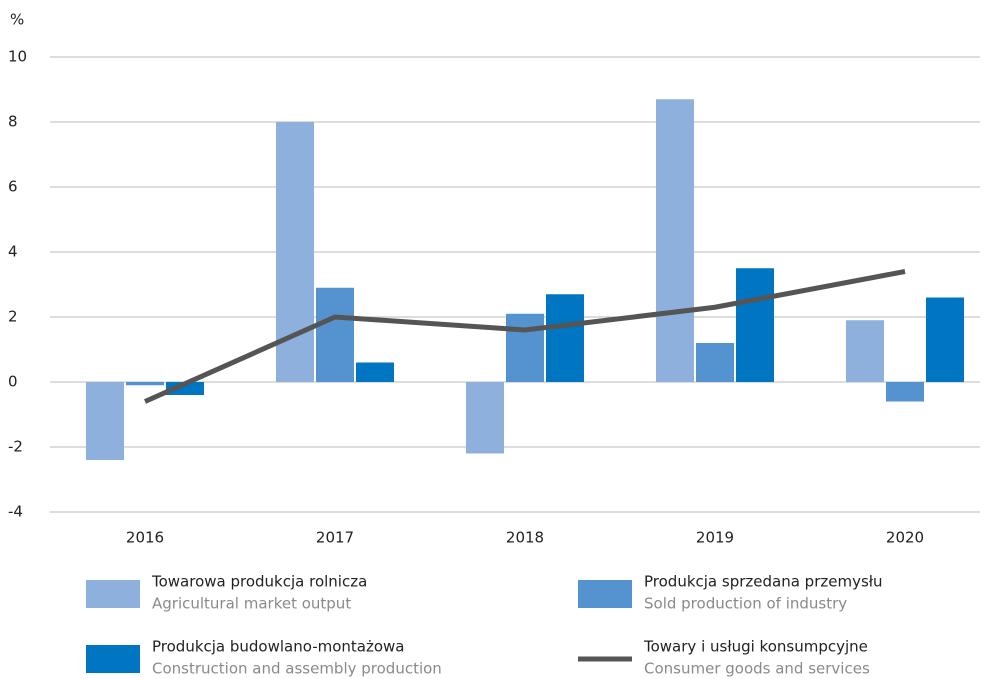 The image size is (986, 679). I want to click on y-axis-unit: %, so click(17, 20).